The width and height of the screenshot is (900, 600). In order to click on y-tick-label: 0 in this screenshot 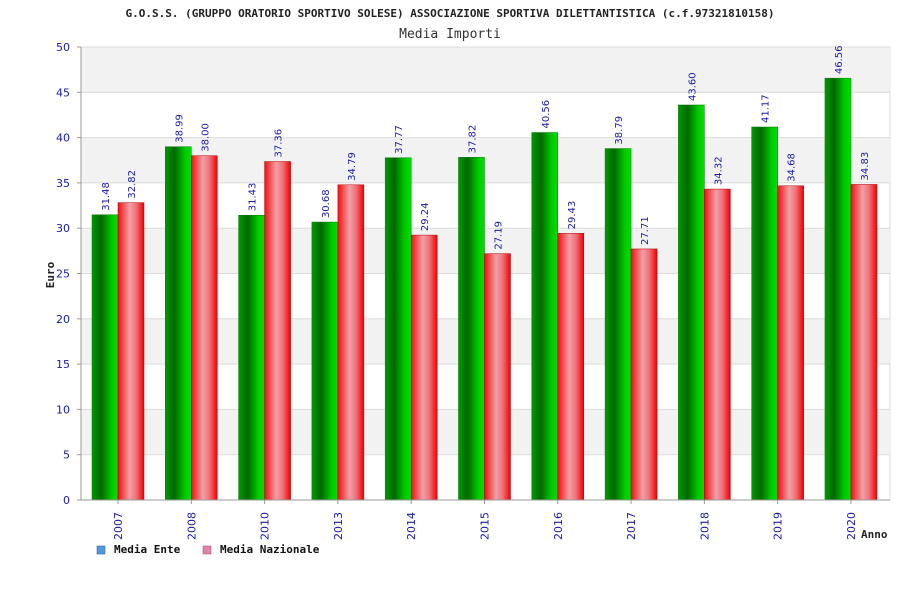, I will do `click(66, 500)`.